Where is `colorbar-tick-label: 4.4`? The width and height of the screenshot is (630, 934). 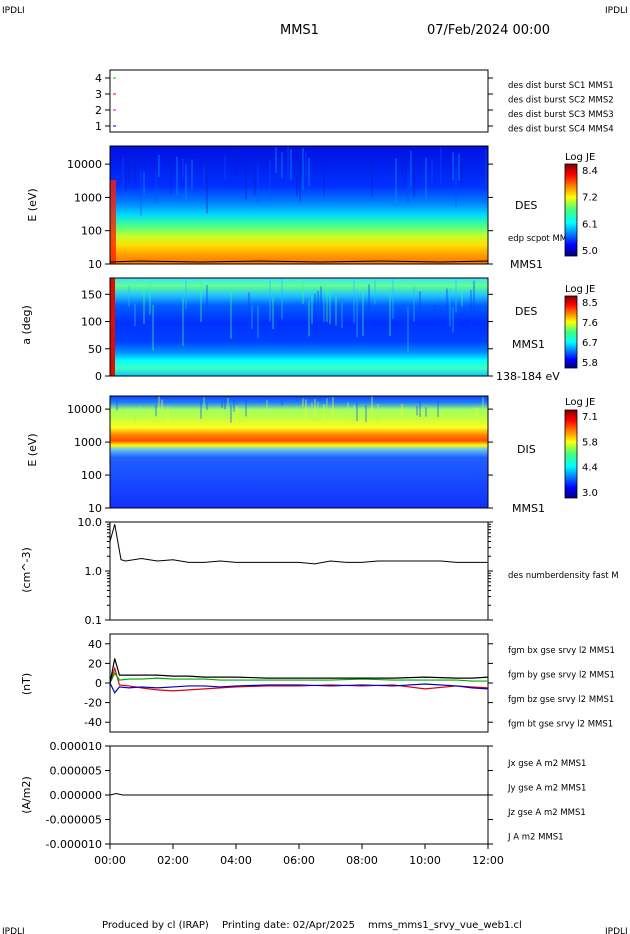
colorbar-tick-label: 4.4 is located at coordinates (590, 468).